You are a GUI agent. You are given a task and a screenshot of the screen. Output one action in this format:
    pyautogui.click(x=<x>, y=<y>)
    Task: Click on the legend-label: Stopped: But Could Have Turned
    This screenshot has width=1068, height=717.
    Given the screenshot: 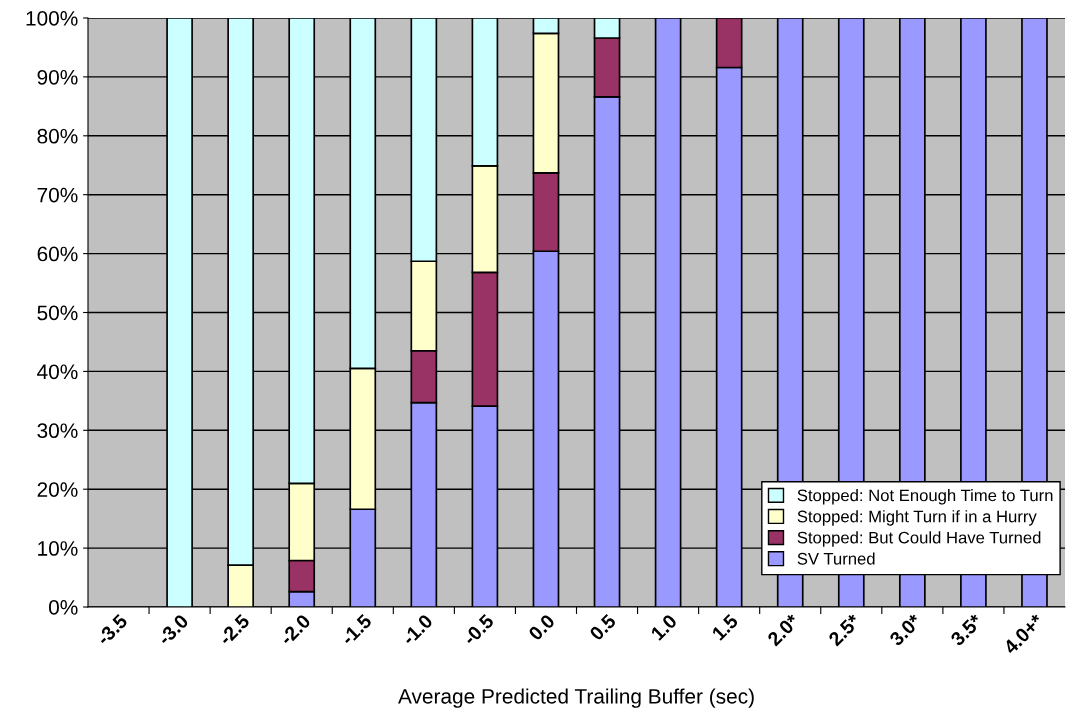 What is the action you would take?
    pyautogui.click(x=919, y=539)
    